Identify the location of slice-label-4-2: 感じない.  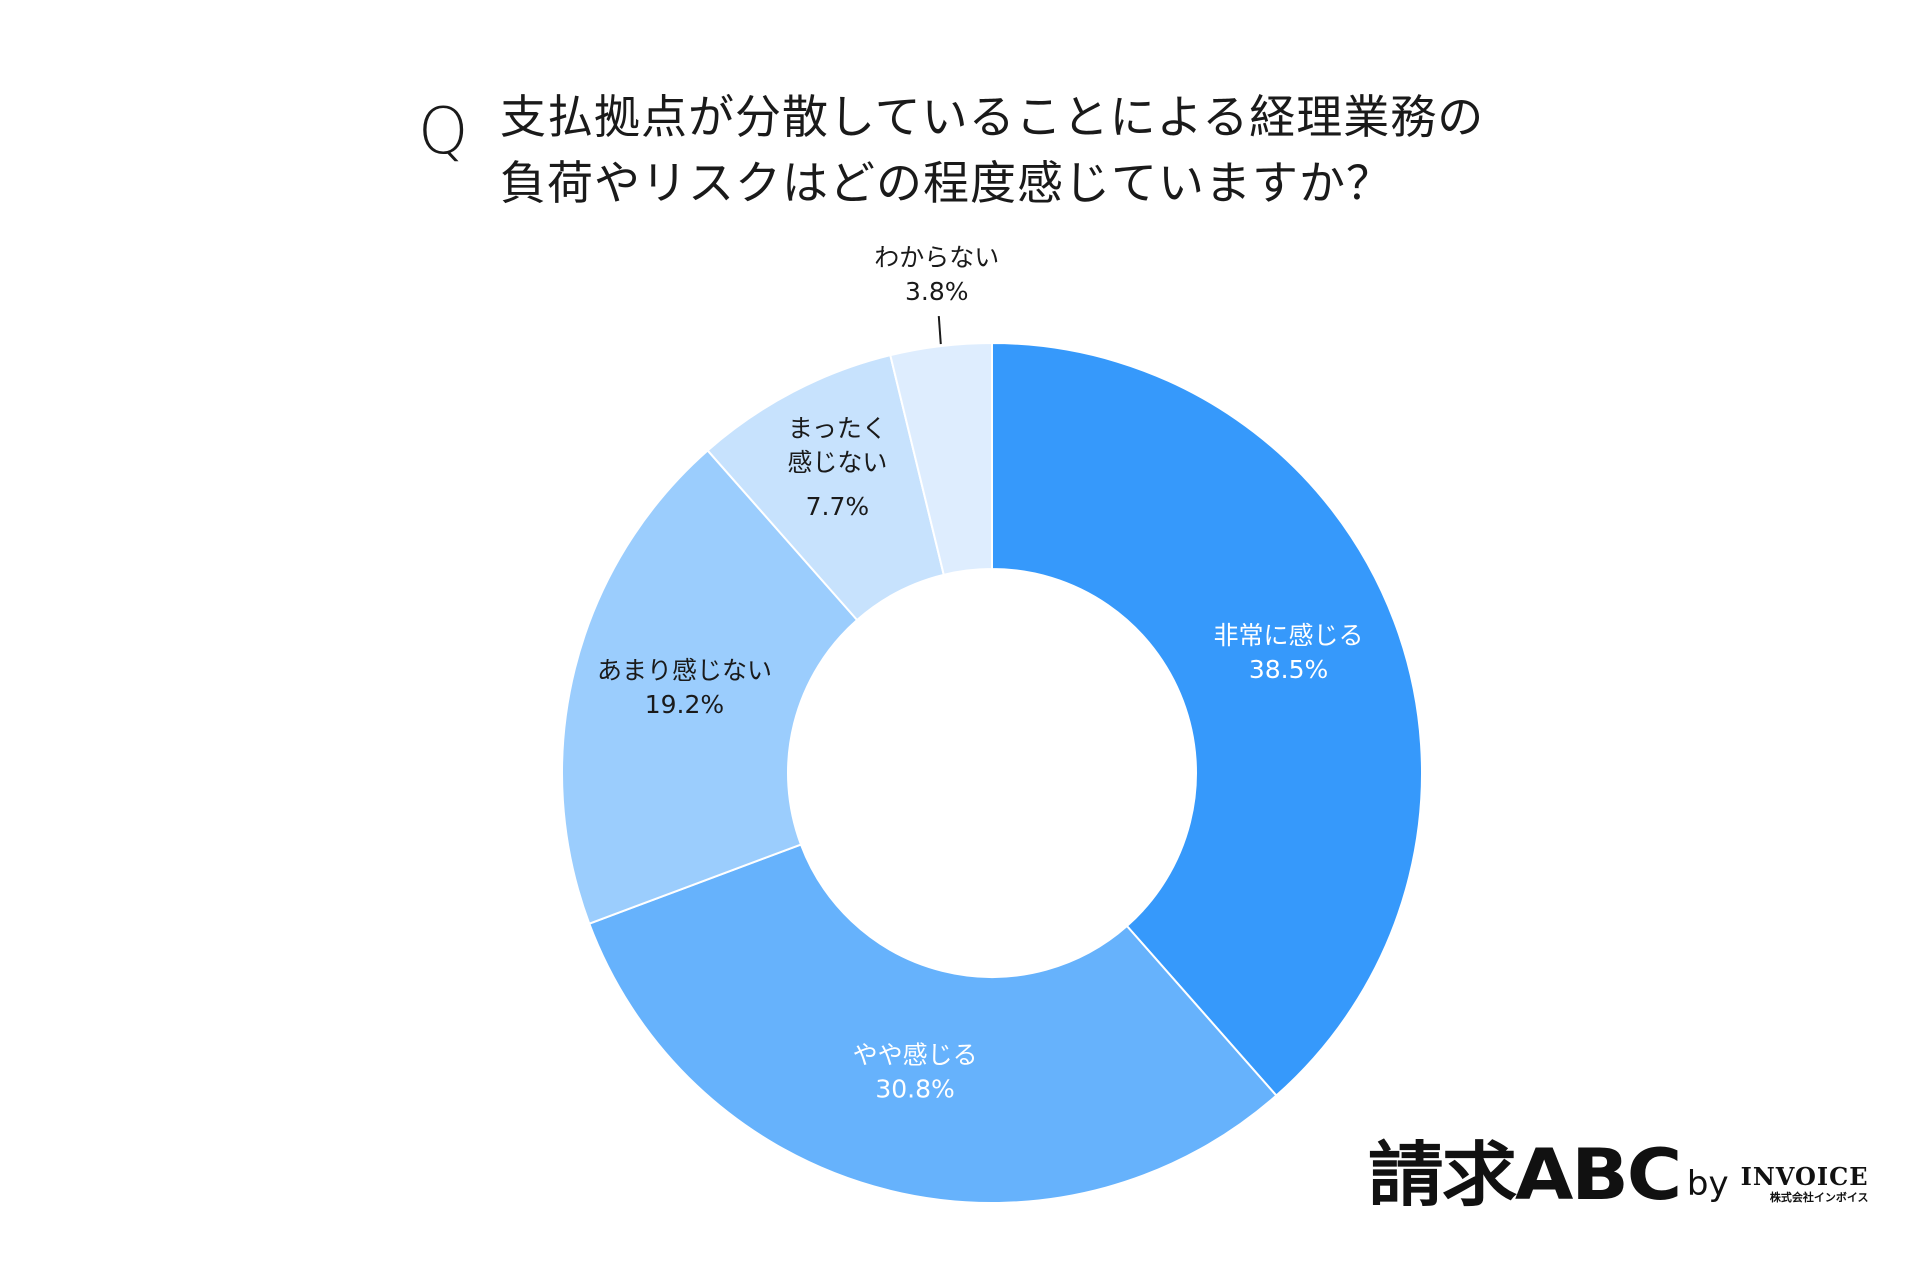
(837, 462).